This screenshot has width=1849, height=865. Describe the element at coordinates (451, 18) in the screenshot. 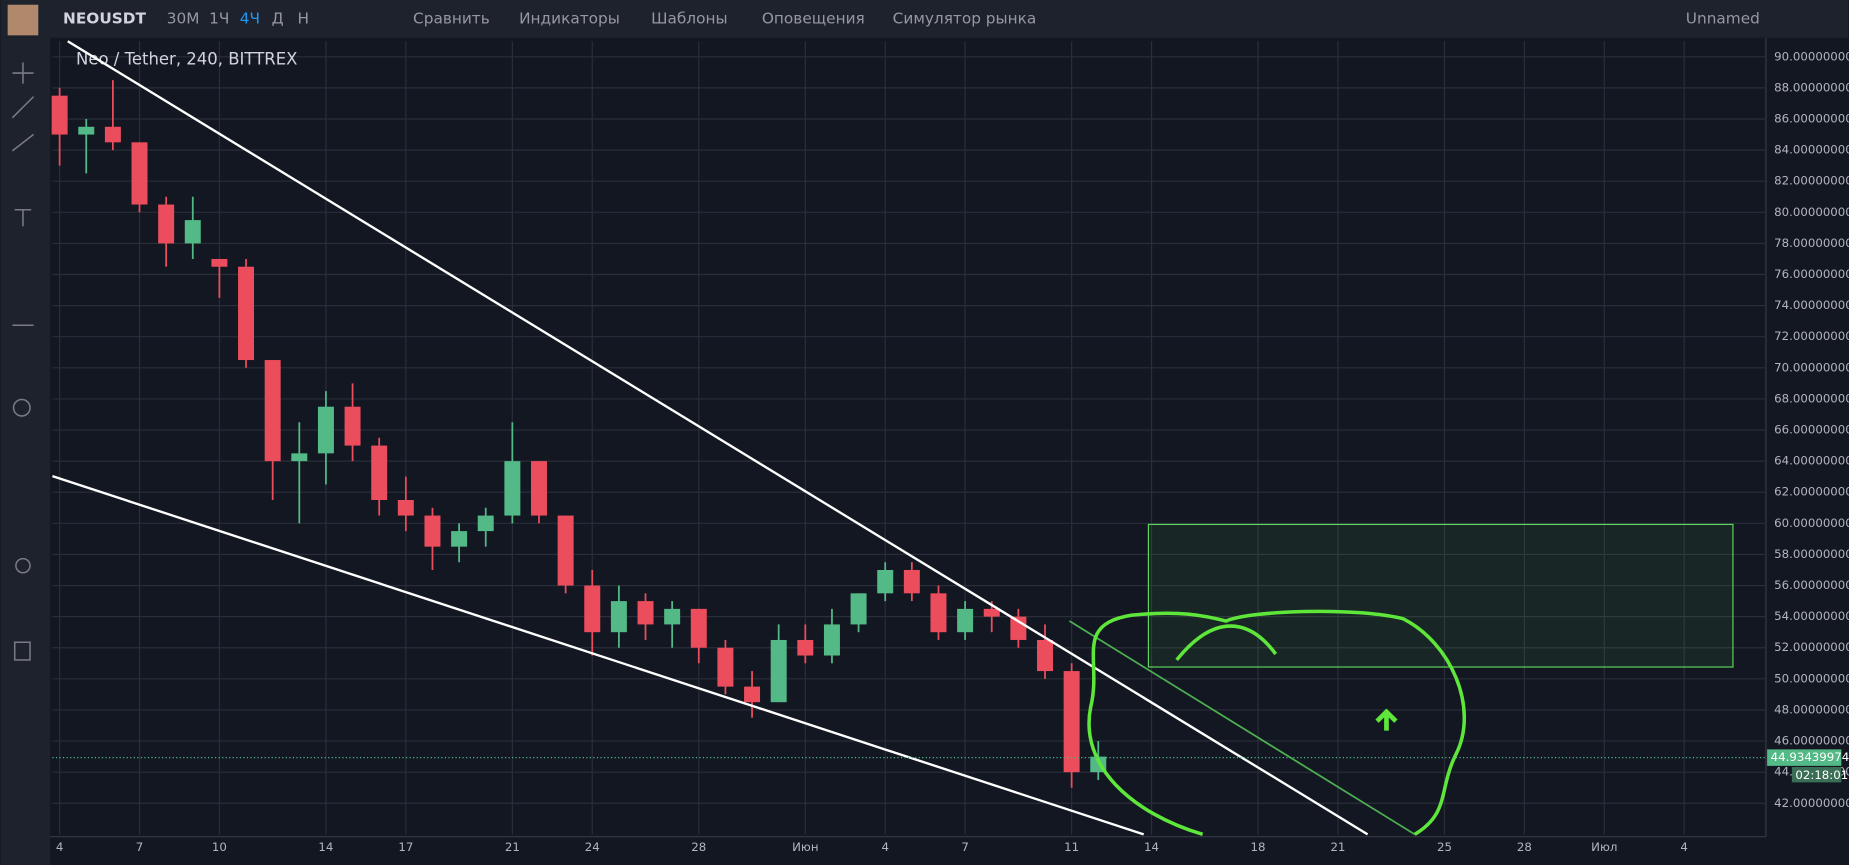

I see `compare-button: Сравнить` at that location.